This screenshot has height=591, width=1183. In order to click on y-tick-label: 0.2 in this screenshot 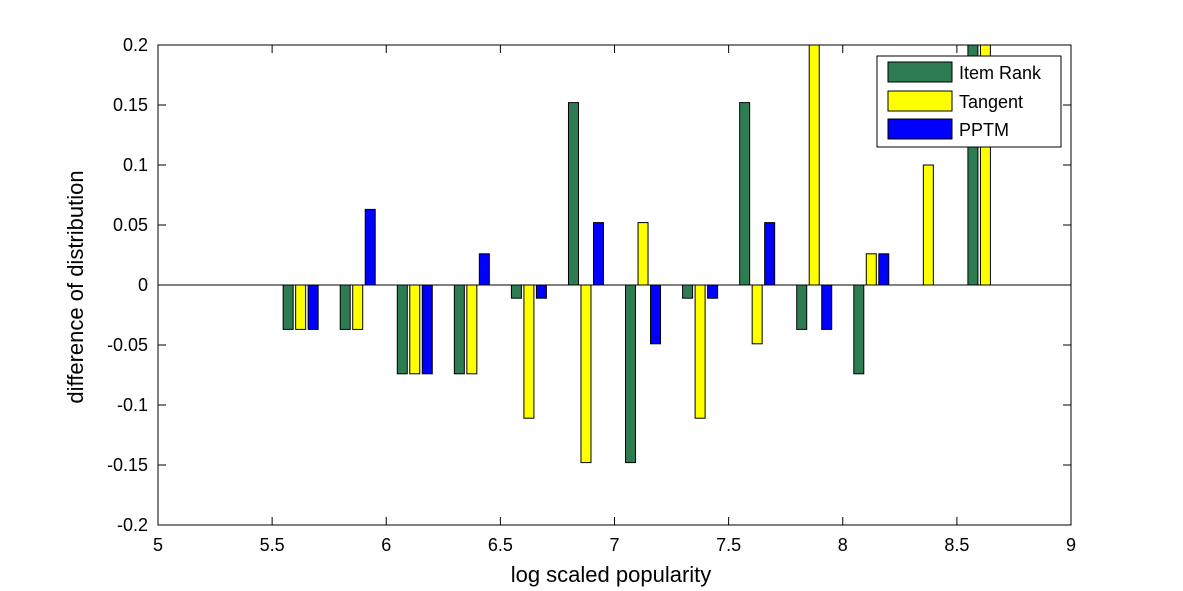, I will do `click(135, 45)`.